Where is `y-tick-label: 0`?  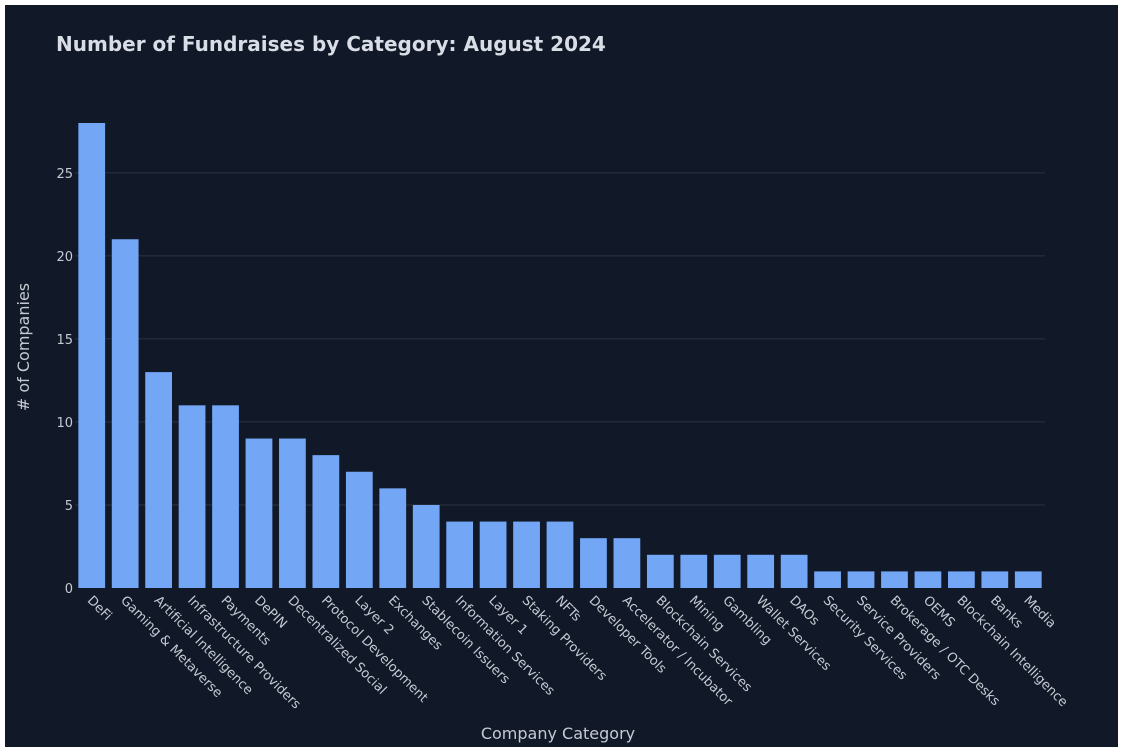
y-tick-label: 0 is located at coordinates (69, 589).